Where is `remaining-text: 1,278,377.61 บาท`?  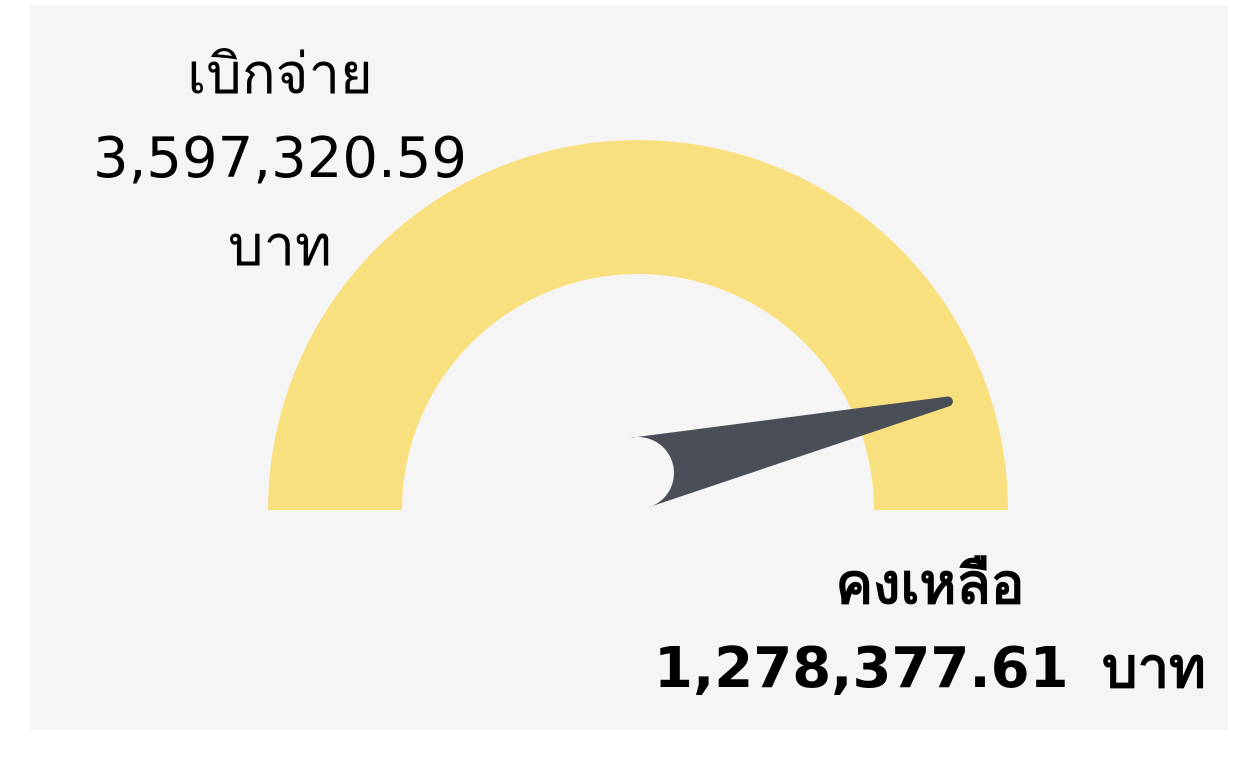 remaining-text: 1,278,377.61 บาท is located at coordinates (930, 668).